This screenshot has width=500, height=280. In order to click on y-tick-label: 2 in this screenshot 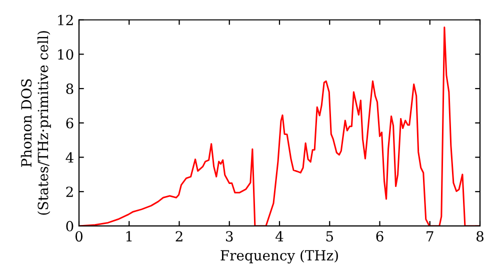, I will do `click(69, 191)`.